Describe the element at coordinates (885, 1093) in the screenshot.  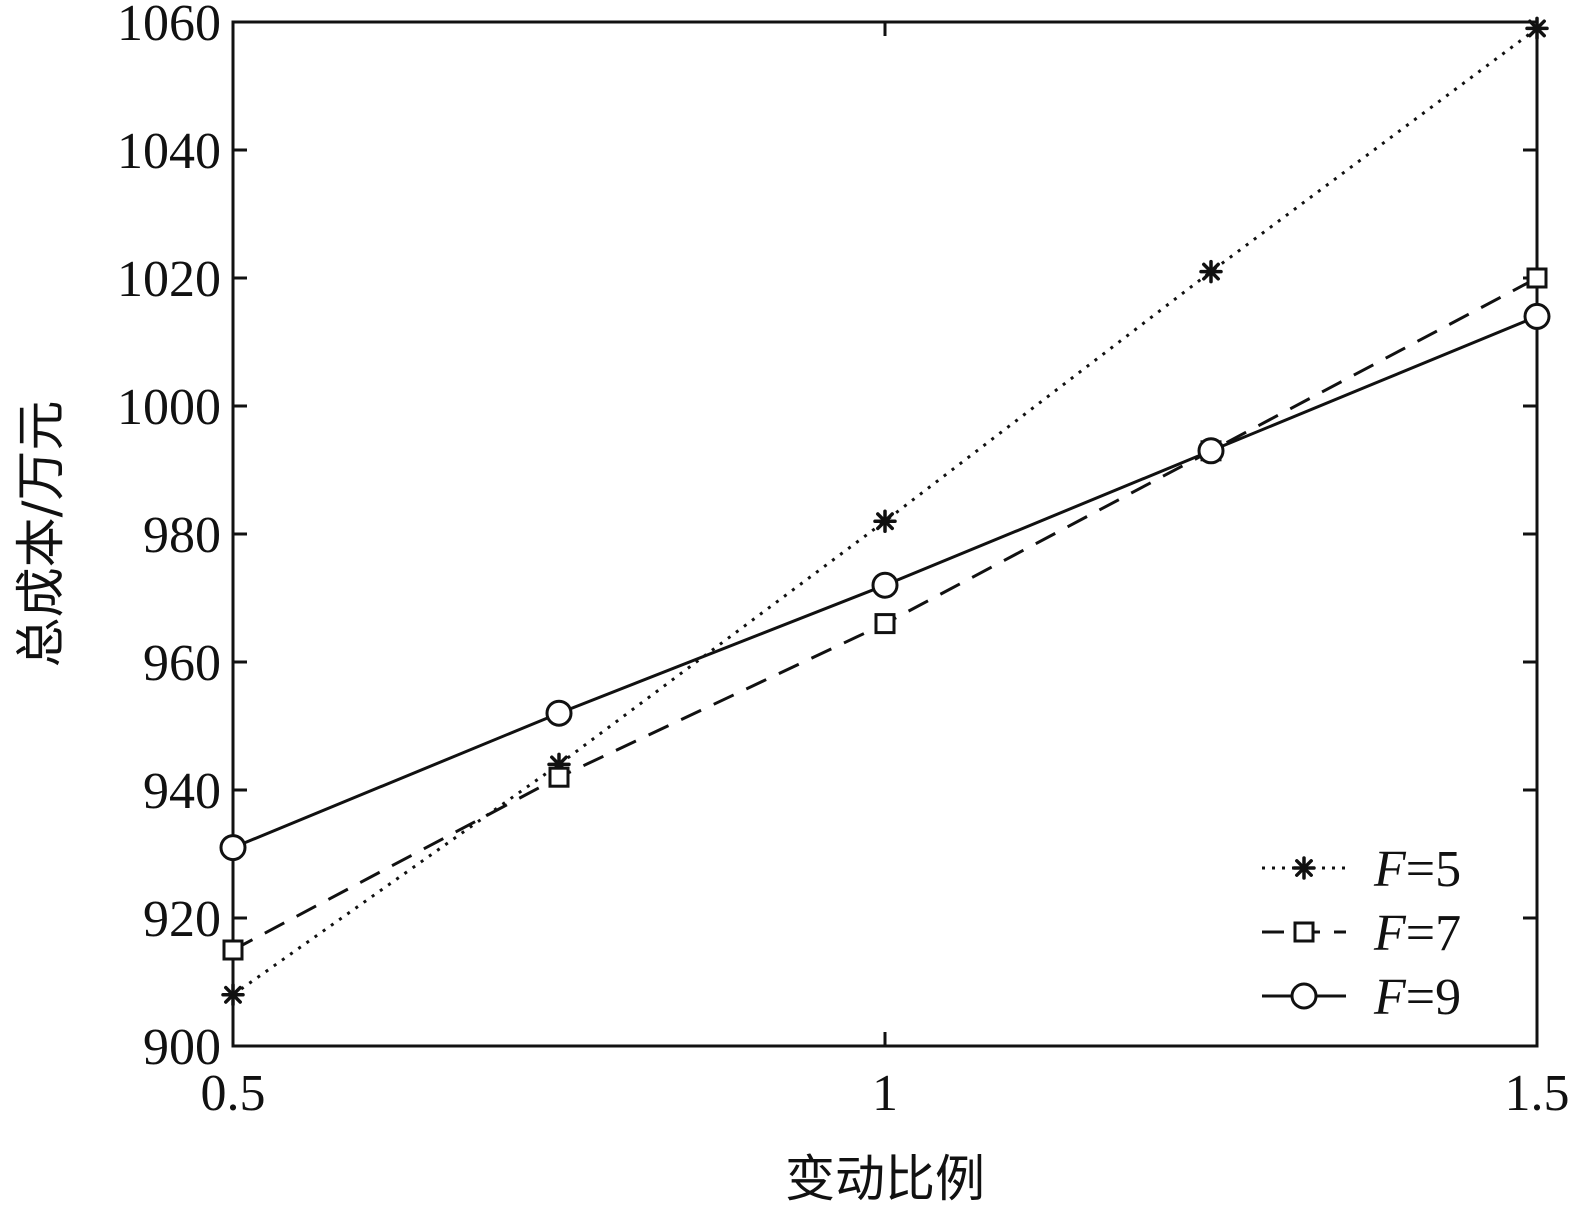
I see `x-tick-label: 1` at that location.